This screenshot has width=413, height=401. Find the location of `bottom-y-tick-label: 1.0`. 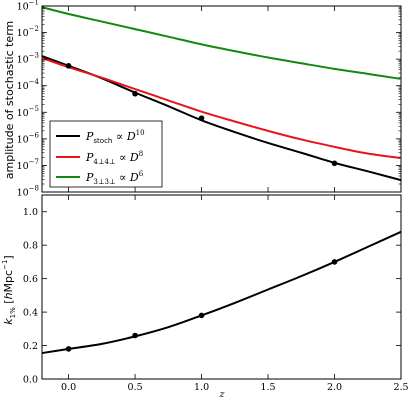

bottom-y-tick-label: 1.0 is located at coordinates (30, 212).